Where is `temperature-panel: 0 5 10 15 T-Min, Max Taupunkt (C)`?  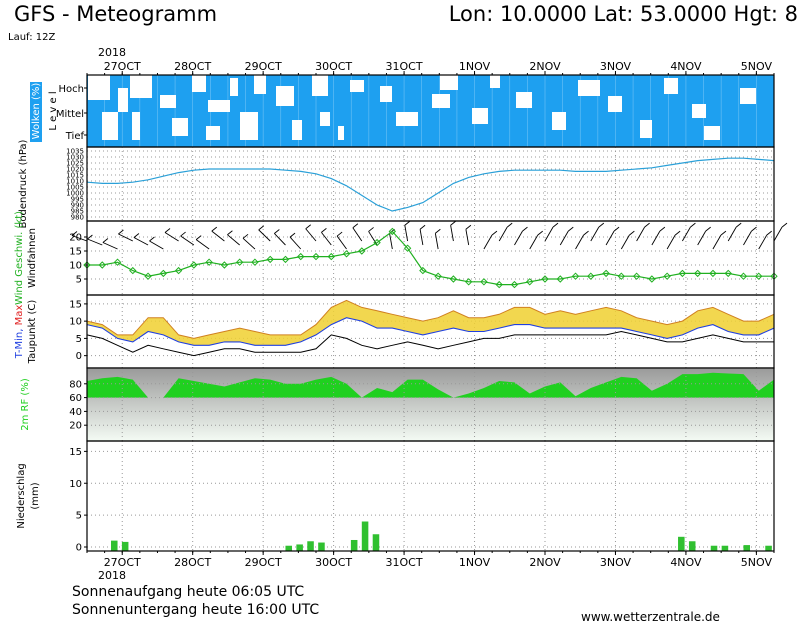
temperature-panel: 0 5 10 15 T-Min, Max Taupunkt (C) is located at coordinates (394, 331).